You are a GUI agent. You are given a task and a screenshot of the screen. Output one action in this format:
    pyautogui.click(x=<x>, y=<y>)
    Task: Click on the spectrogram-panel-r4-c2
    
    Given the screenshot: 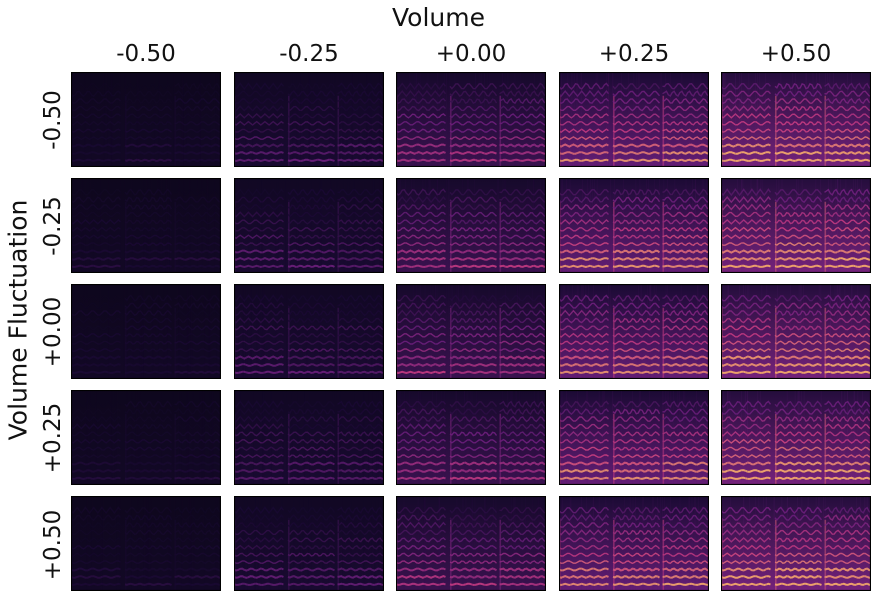 What is the action you would take?
    pyautogui.click(x=309, y=437)
    